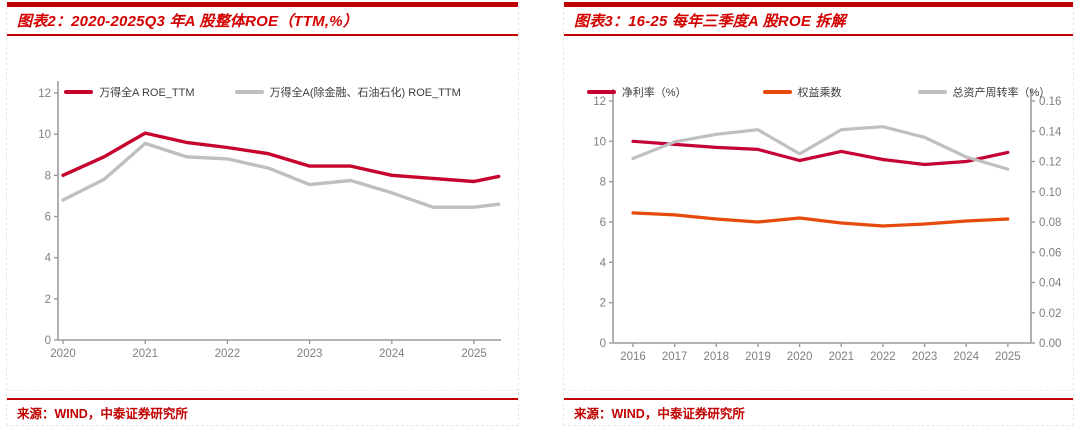 This screenshot has width=1080, height=427. What do you see at coordinates (818, 21) in the screenshot?
I see `figure-3-title: 图表3：16-25 每年三季度A 股ROE 拆解` at bounding box center [818, 21].